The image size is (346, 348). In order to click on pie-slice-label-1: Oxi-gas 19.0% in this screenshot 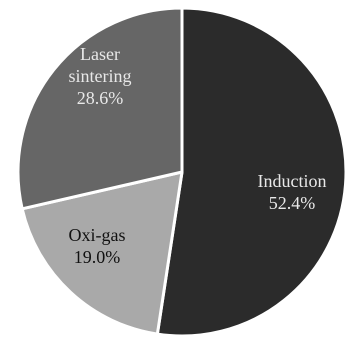, I will do `click(97, 246)`.